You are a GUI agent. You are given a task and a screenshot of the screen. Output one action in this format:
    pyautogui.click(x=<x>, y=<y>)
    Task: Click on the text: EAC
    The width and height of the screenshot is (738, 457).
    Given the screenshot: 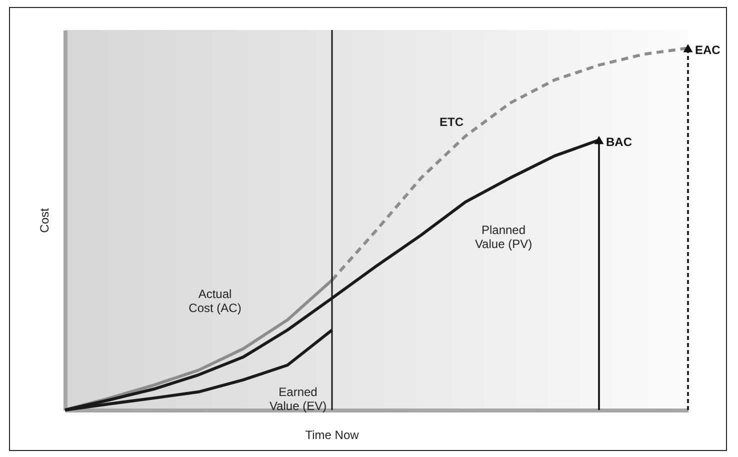 What is the action you would take?
    pyautogui.click(x=708, y=50)
    